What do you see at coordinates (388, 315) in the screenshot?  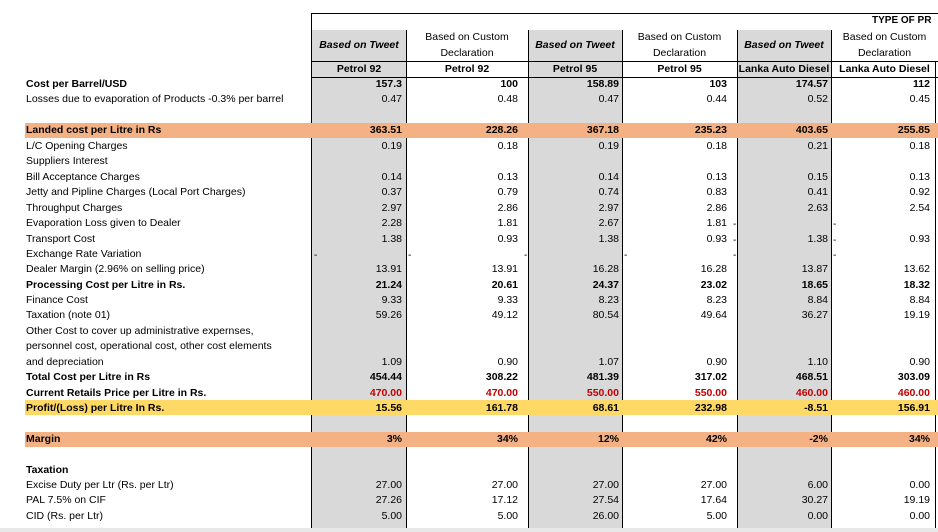 I see `row-value: 59.26` at bounding box center [388, 315].